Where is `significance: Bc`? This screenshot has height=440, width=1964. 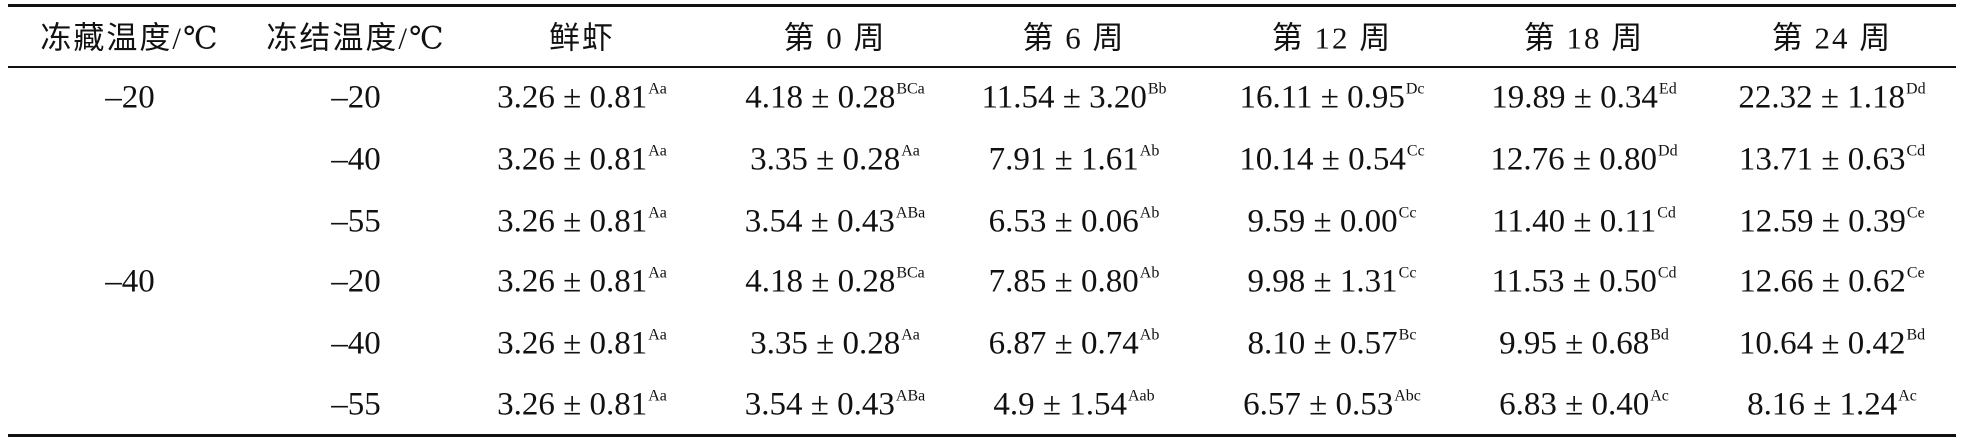 significance: Bc is located at coordinates (1407, 335).